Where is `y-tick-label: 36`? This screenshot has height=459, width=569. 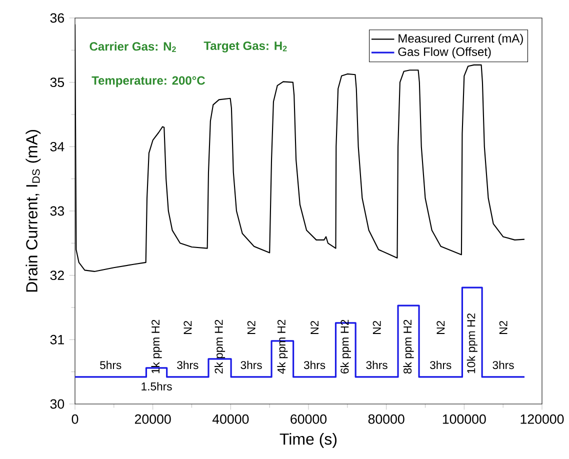 y-tick-label: 36 is located at coordinates (57, 18).